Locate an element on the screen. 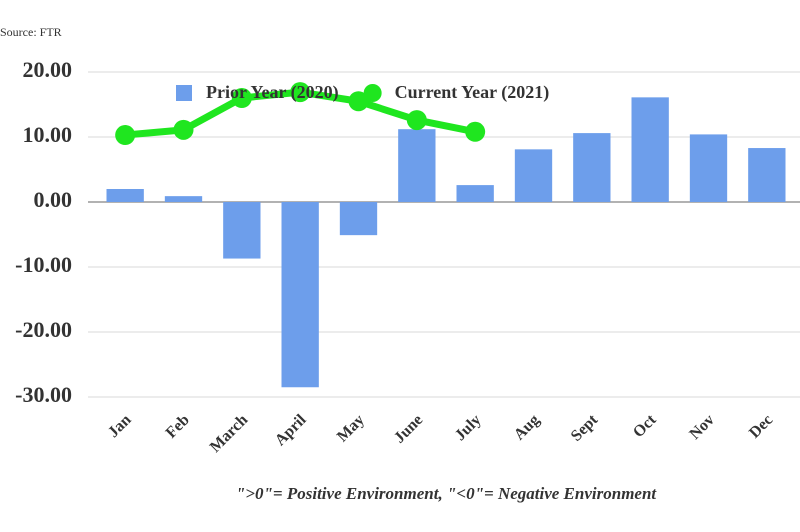  x-tick-label: May is located at coordinates (351, 428).